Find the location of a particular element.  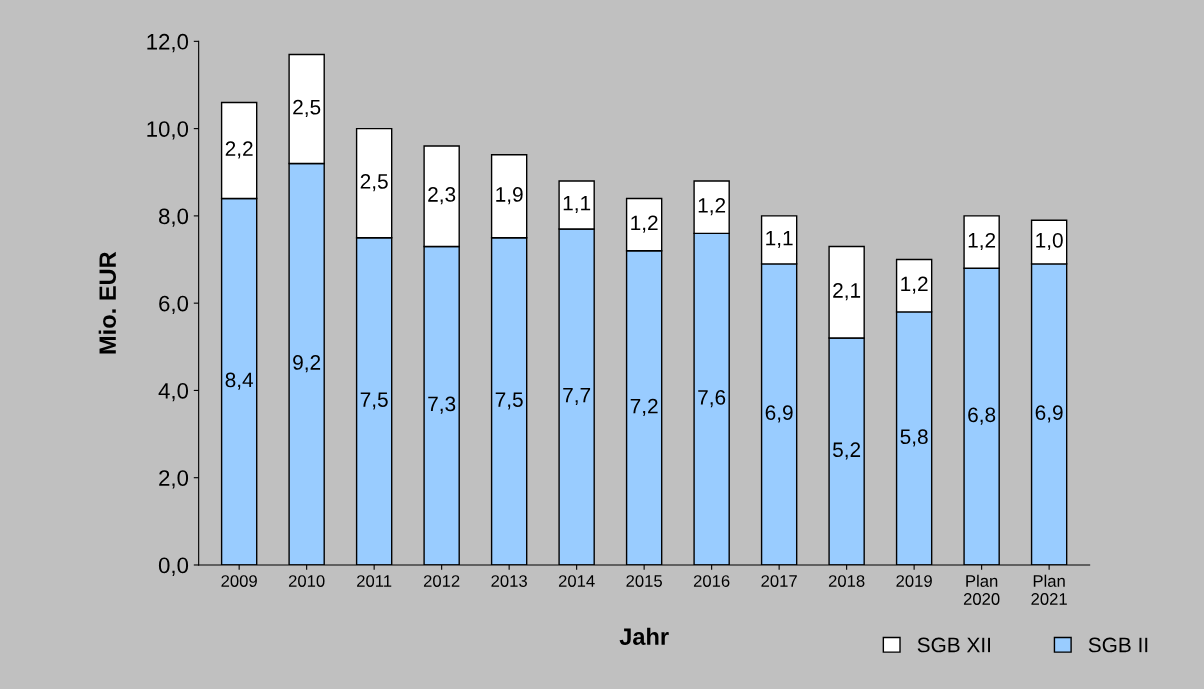

y-axis-title: Mio. EUR is located at coordinates (107, 302).